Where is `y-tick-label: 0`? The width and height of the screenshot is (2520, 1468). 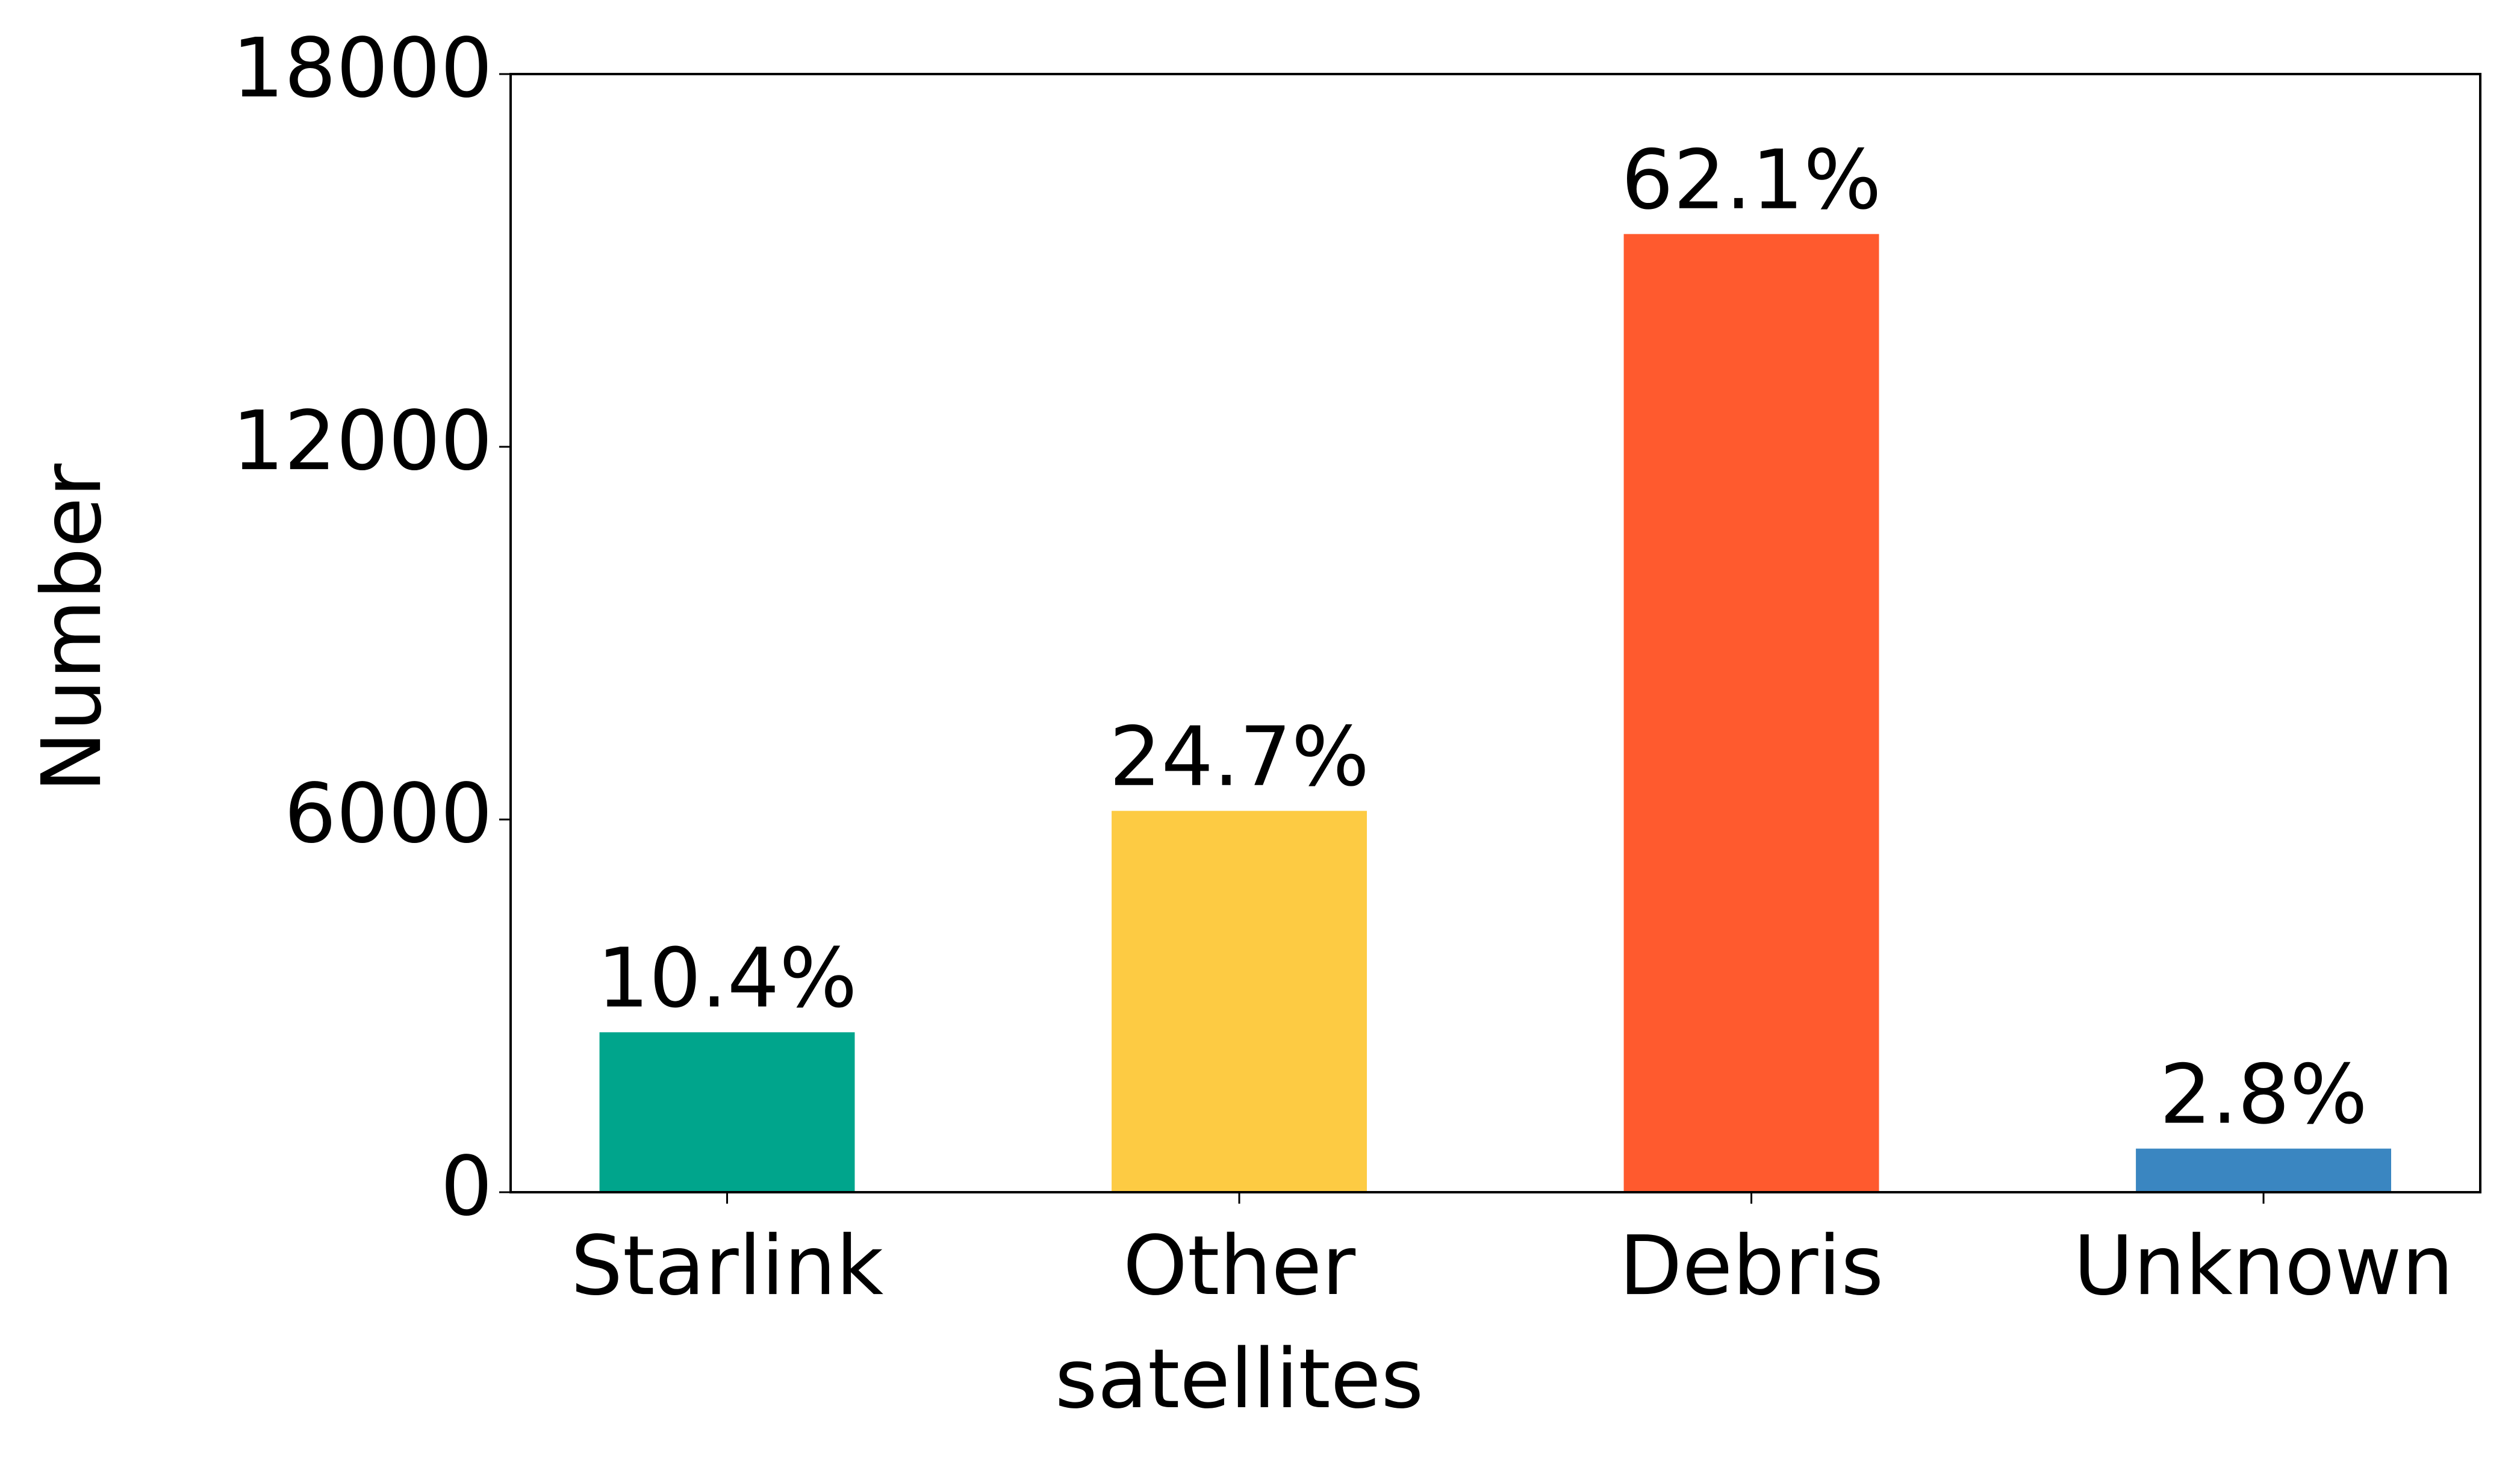
y-tick-label: 0 is located at coordinates (467, 1186).